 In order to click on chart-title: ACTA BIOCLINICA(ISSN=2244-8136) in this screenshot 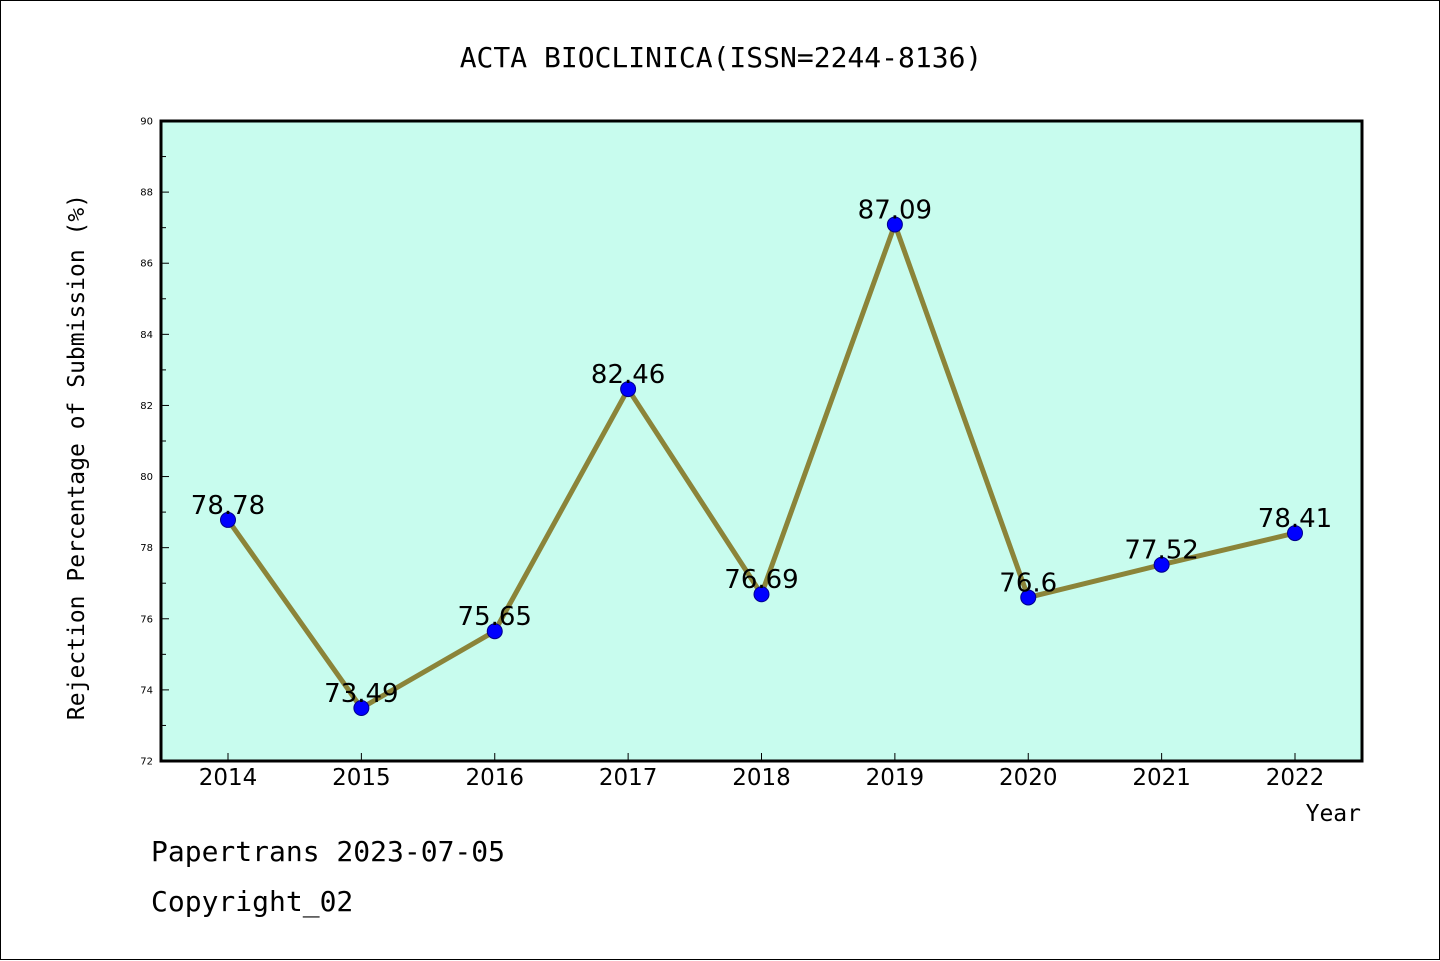, I will do `click(721, 57)`.